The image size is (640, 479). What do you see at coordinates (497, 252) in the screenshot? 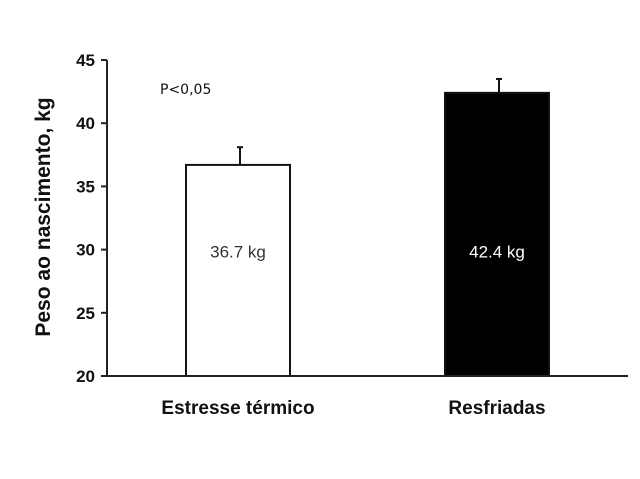
I see `data-label-2: 42.4 kg` at bounding box center [497, 252].